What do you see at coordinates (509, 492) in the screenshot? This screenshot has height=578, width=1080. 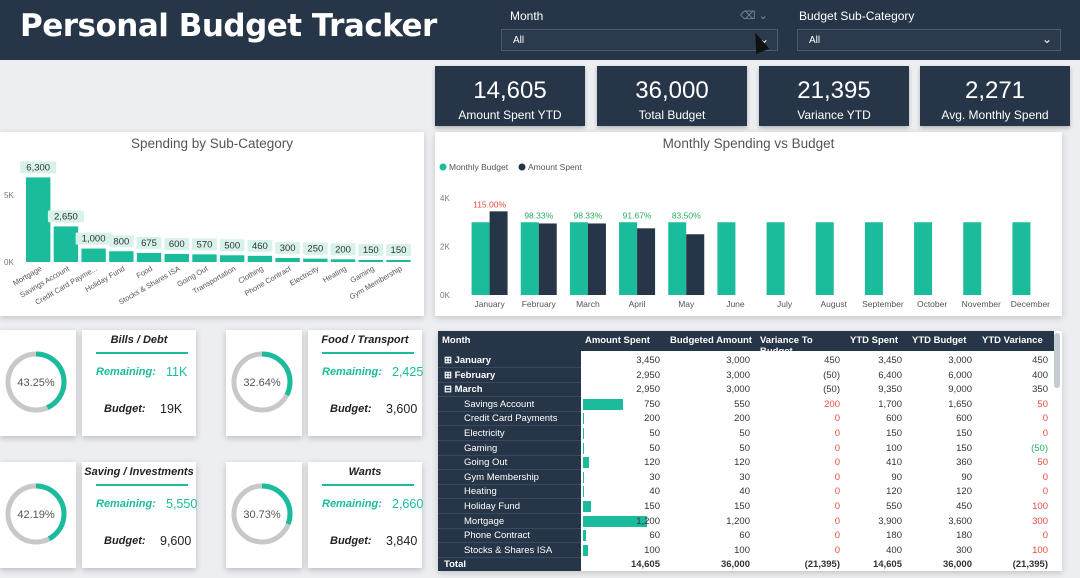 I see `matrix-row-label: Heating` at bounding box center [509, 492].